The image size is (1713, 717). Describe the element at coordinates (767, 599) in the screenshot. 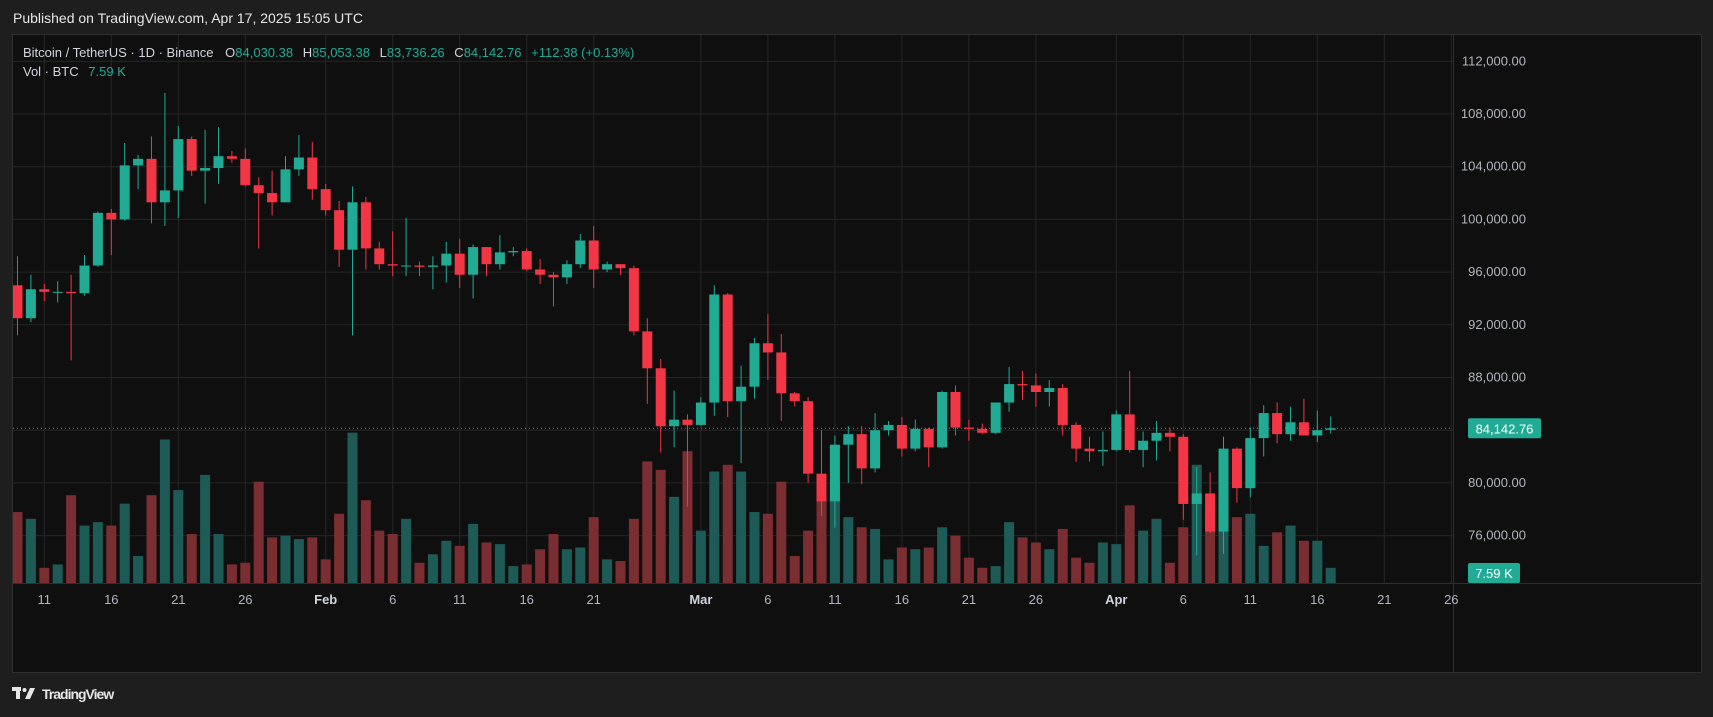

I see `time-tick-label: 6` at that location.